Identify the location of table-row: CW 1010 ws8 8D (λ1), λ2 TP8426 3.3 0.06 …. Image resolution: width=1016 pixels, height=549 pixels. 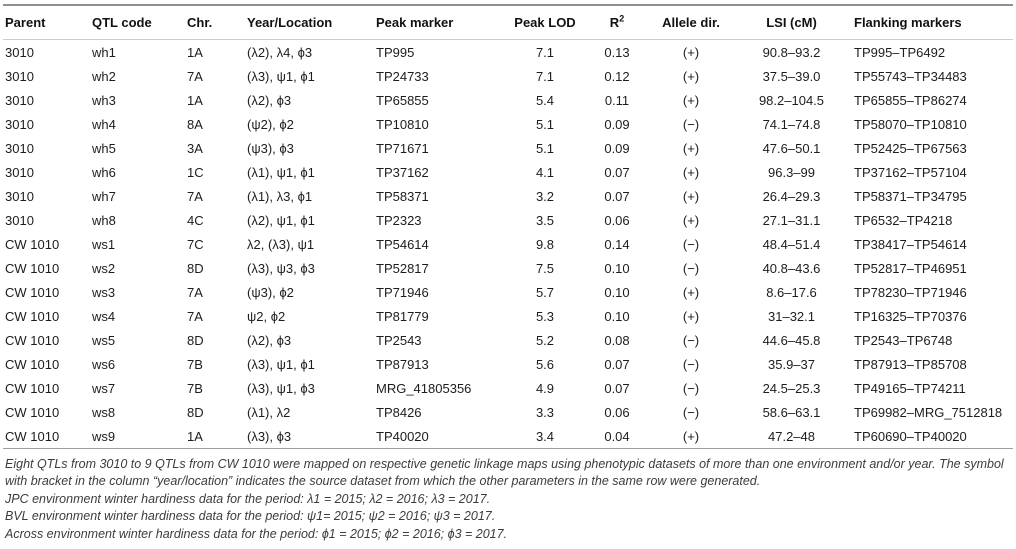
(508, 412).